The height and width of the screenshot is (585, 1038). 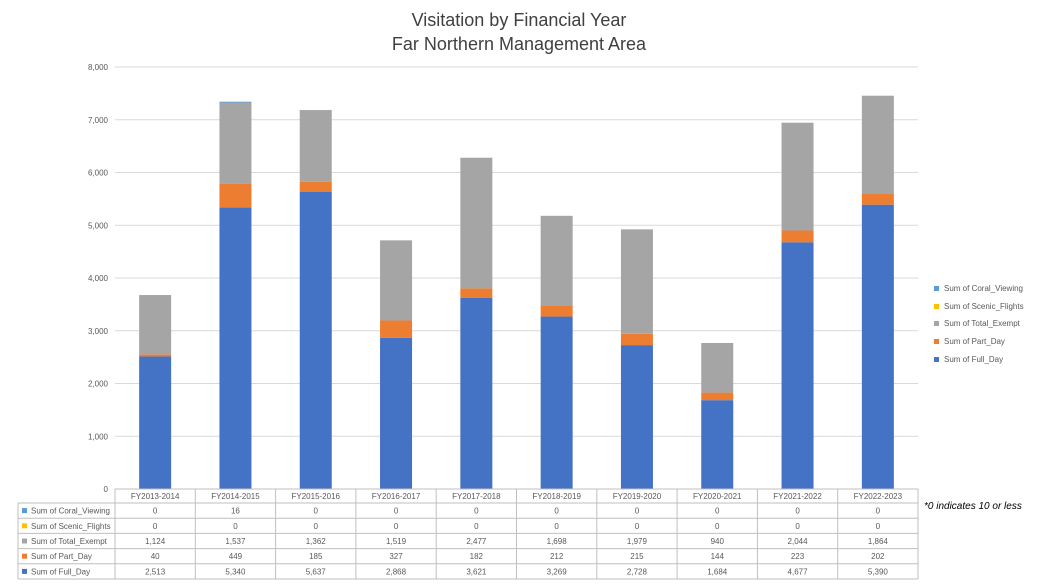 What do you see at coordinates (798, 556) in the screenshot?
I see `data-table-value: 223` at bounding box center [798, 556].